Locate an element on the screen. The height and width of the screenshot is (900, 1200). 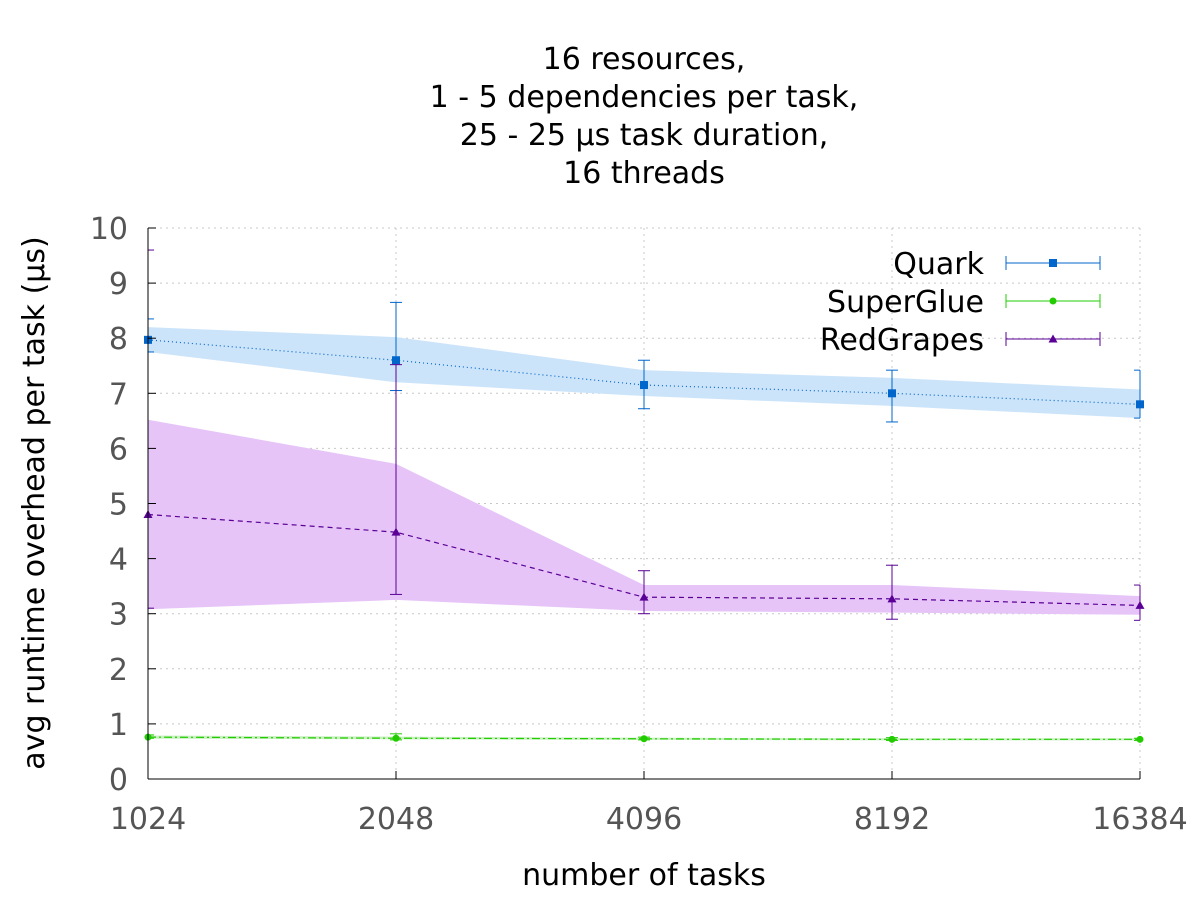
title-line-4: 16 threads is located at coordinates (644, 173).